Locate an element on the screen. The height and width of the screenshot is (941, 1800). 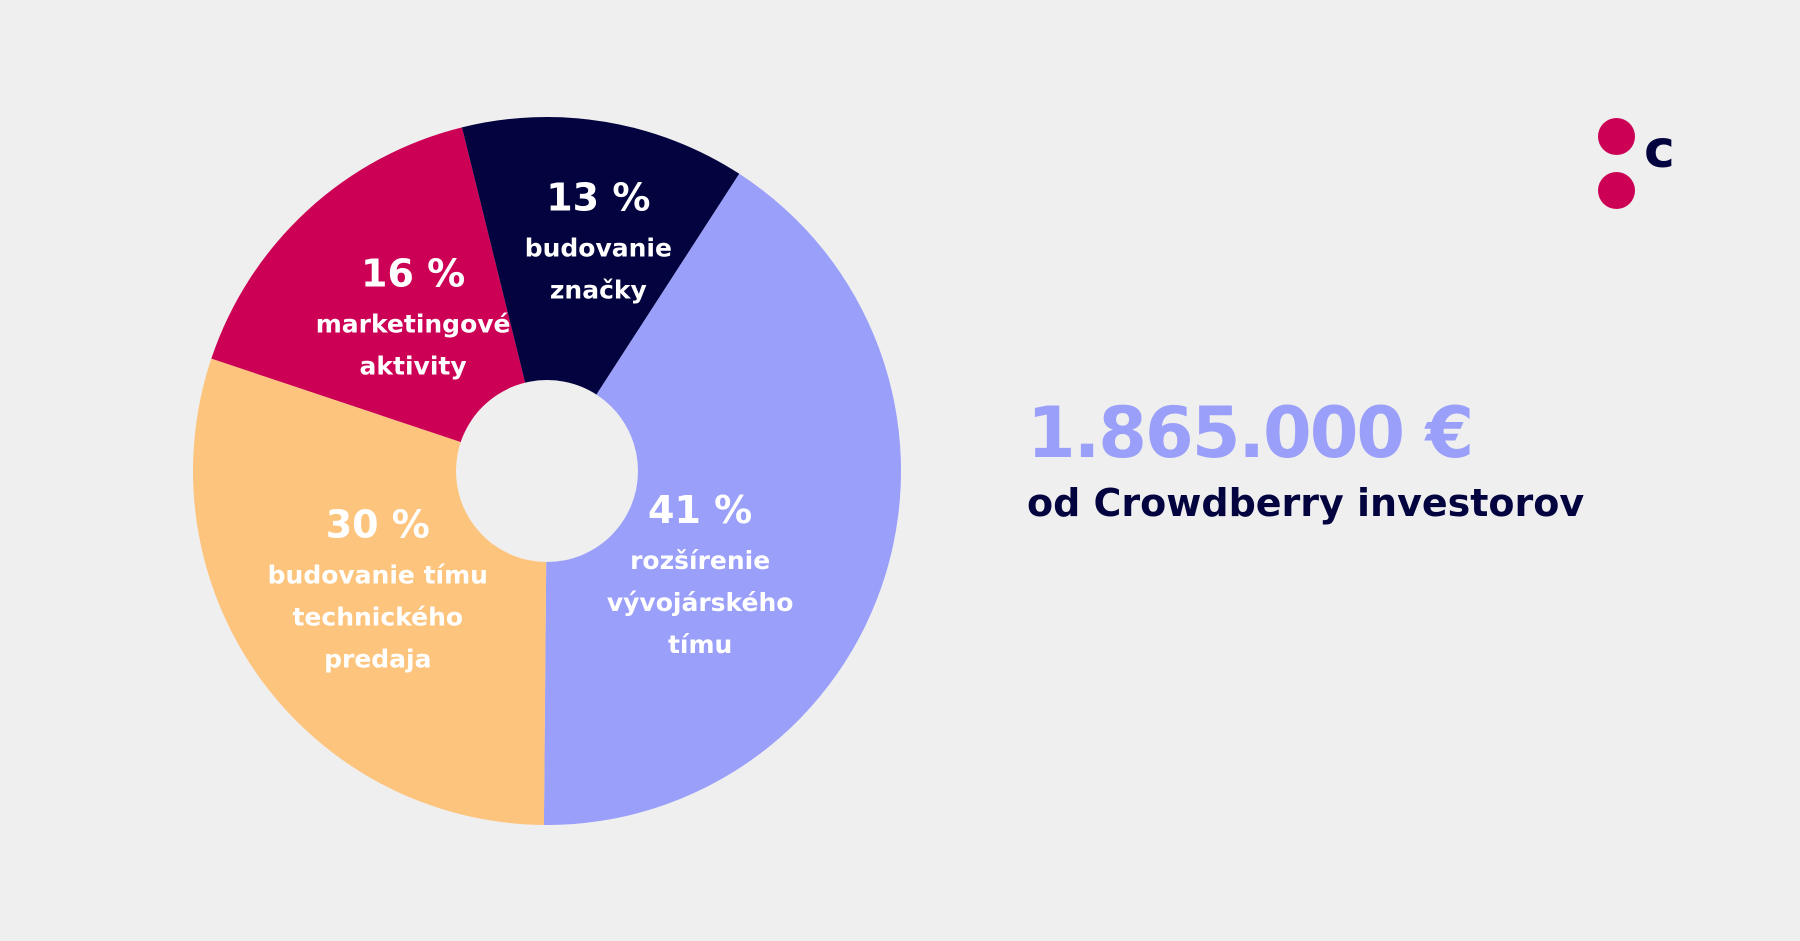
slice-description-label: budovanie tímu is located at coordinates (378, 574).